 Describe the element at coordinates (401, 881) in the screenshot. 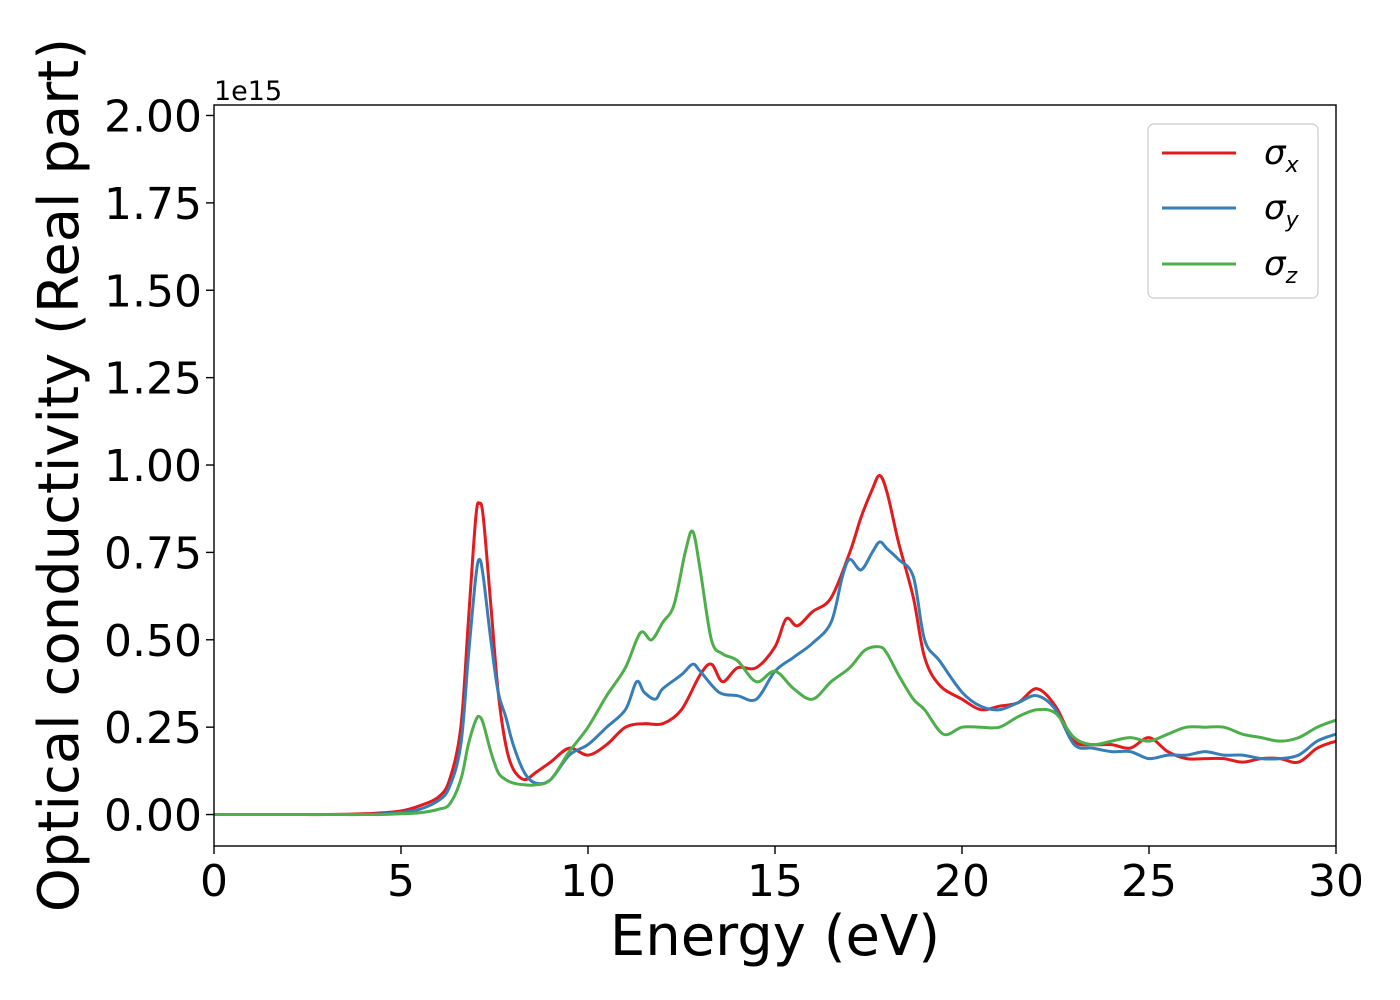

I see `x-tick-label: 5` at that location.